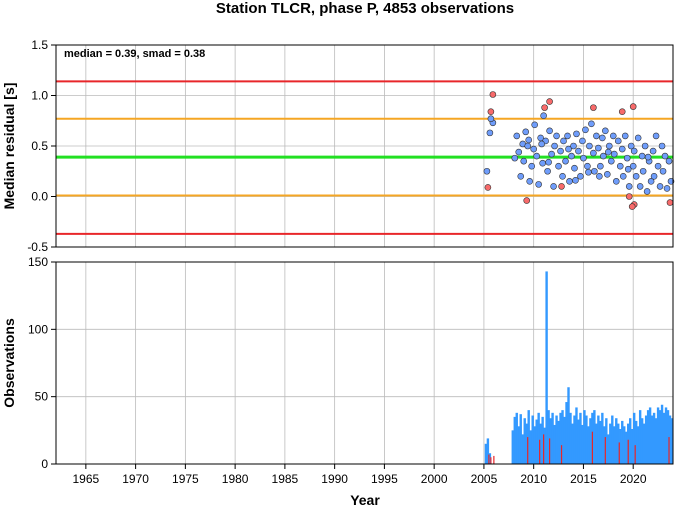  What do you see at coordinates (44, 464) in the screenshot?
I see `y-tick-label: 0` at bounding box center [44, 464].